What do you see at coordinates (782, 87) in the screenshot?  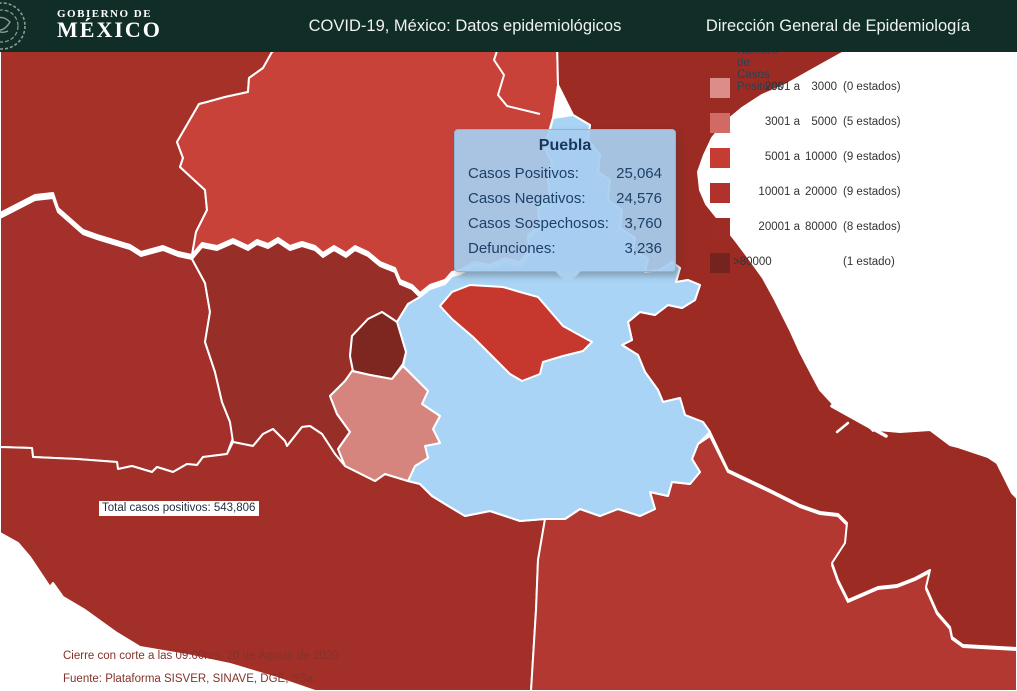 I see `legend-range-from: 2001 a` at bounding box center [782, 87].